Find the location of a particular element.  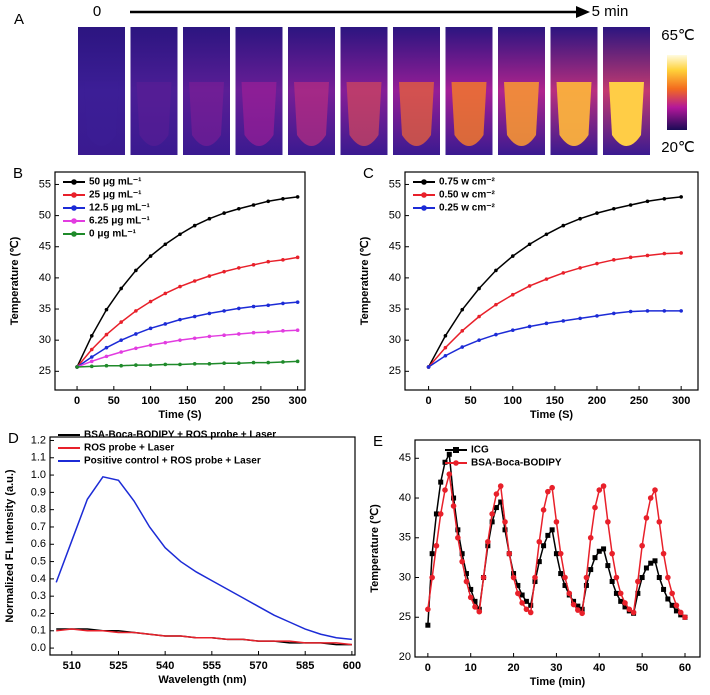

x-tick-label: 300 is located at coordinates (681, 401).